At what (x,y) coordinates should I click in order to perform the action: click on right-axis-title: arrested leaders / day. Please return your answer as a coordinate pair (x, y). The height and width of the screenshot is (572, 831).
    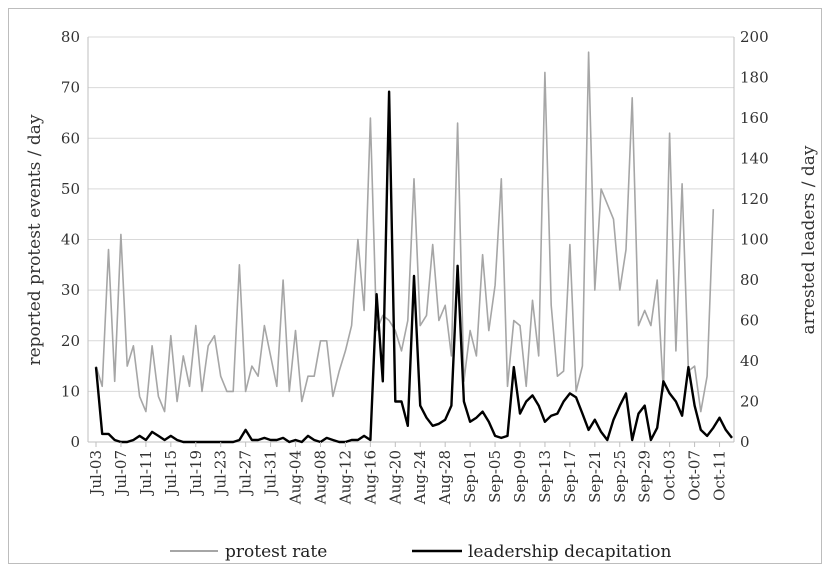
    Looking at the image, I should click on (809, 239).